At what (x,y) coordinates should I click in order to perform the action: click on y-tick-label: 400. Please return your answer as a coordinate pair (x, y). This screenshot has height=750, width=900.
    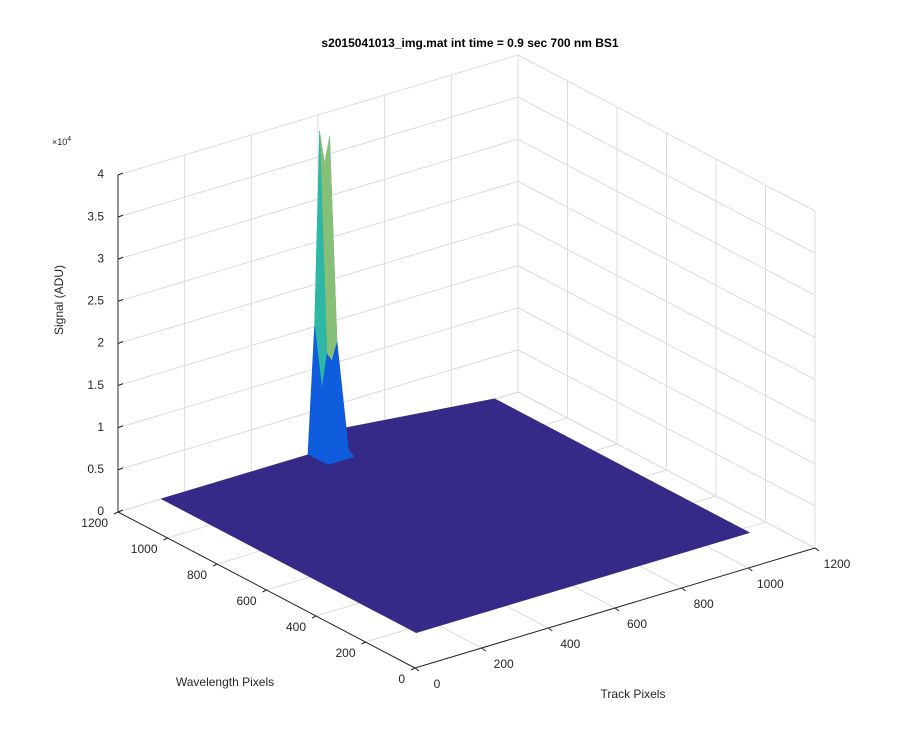
    Looking at the image, I should click on (296, 627).